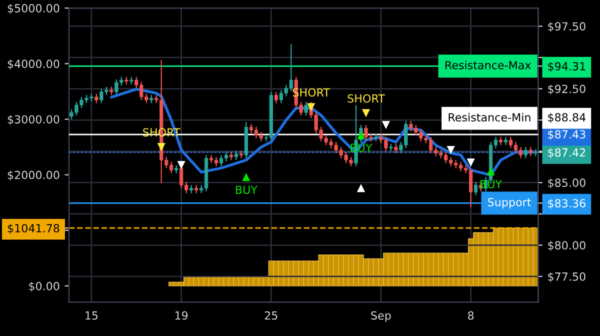 The width and height of the screenshot is (600, 336). What do you see at coordinates (567, 183) in the screenshot?
I see `y2-tick-label: $85.00` at bounding box center [567, 183].